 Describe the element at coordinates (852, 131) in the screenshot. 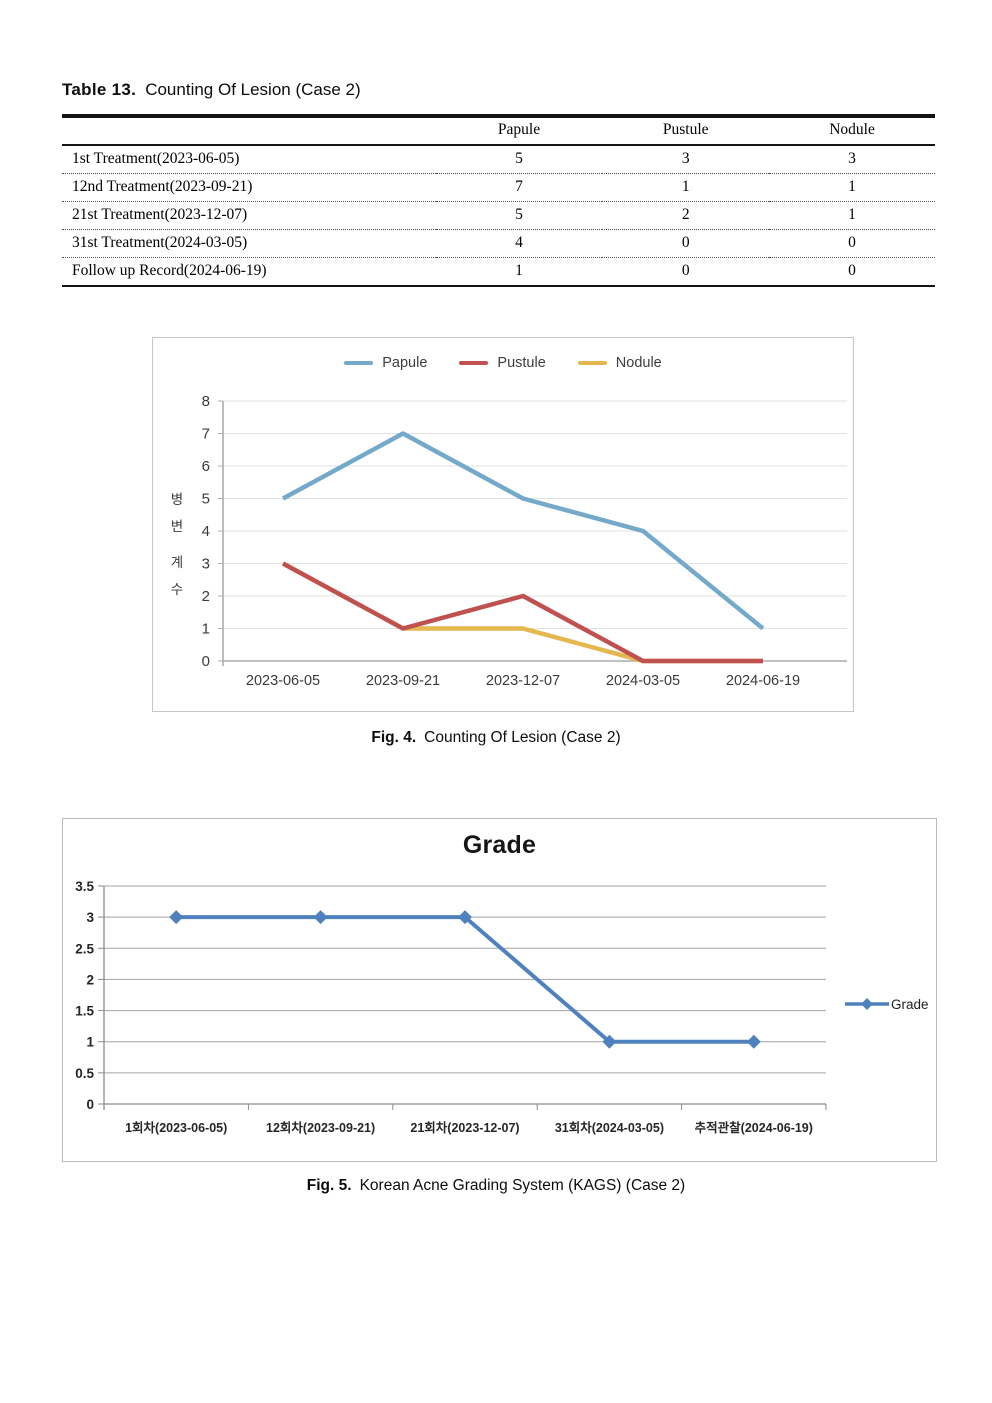

I see `column-header: Nodule` at that location.